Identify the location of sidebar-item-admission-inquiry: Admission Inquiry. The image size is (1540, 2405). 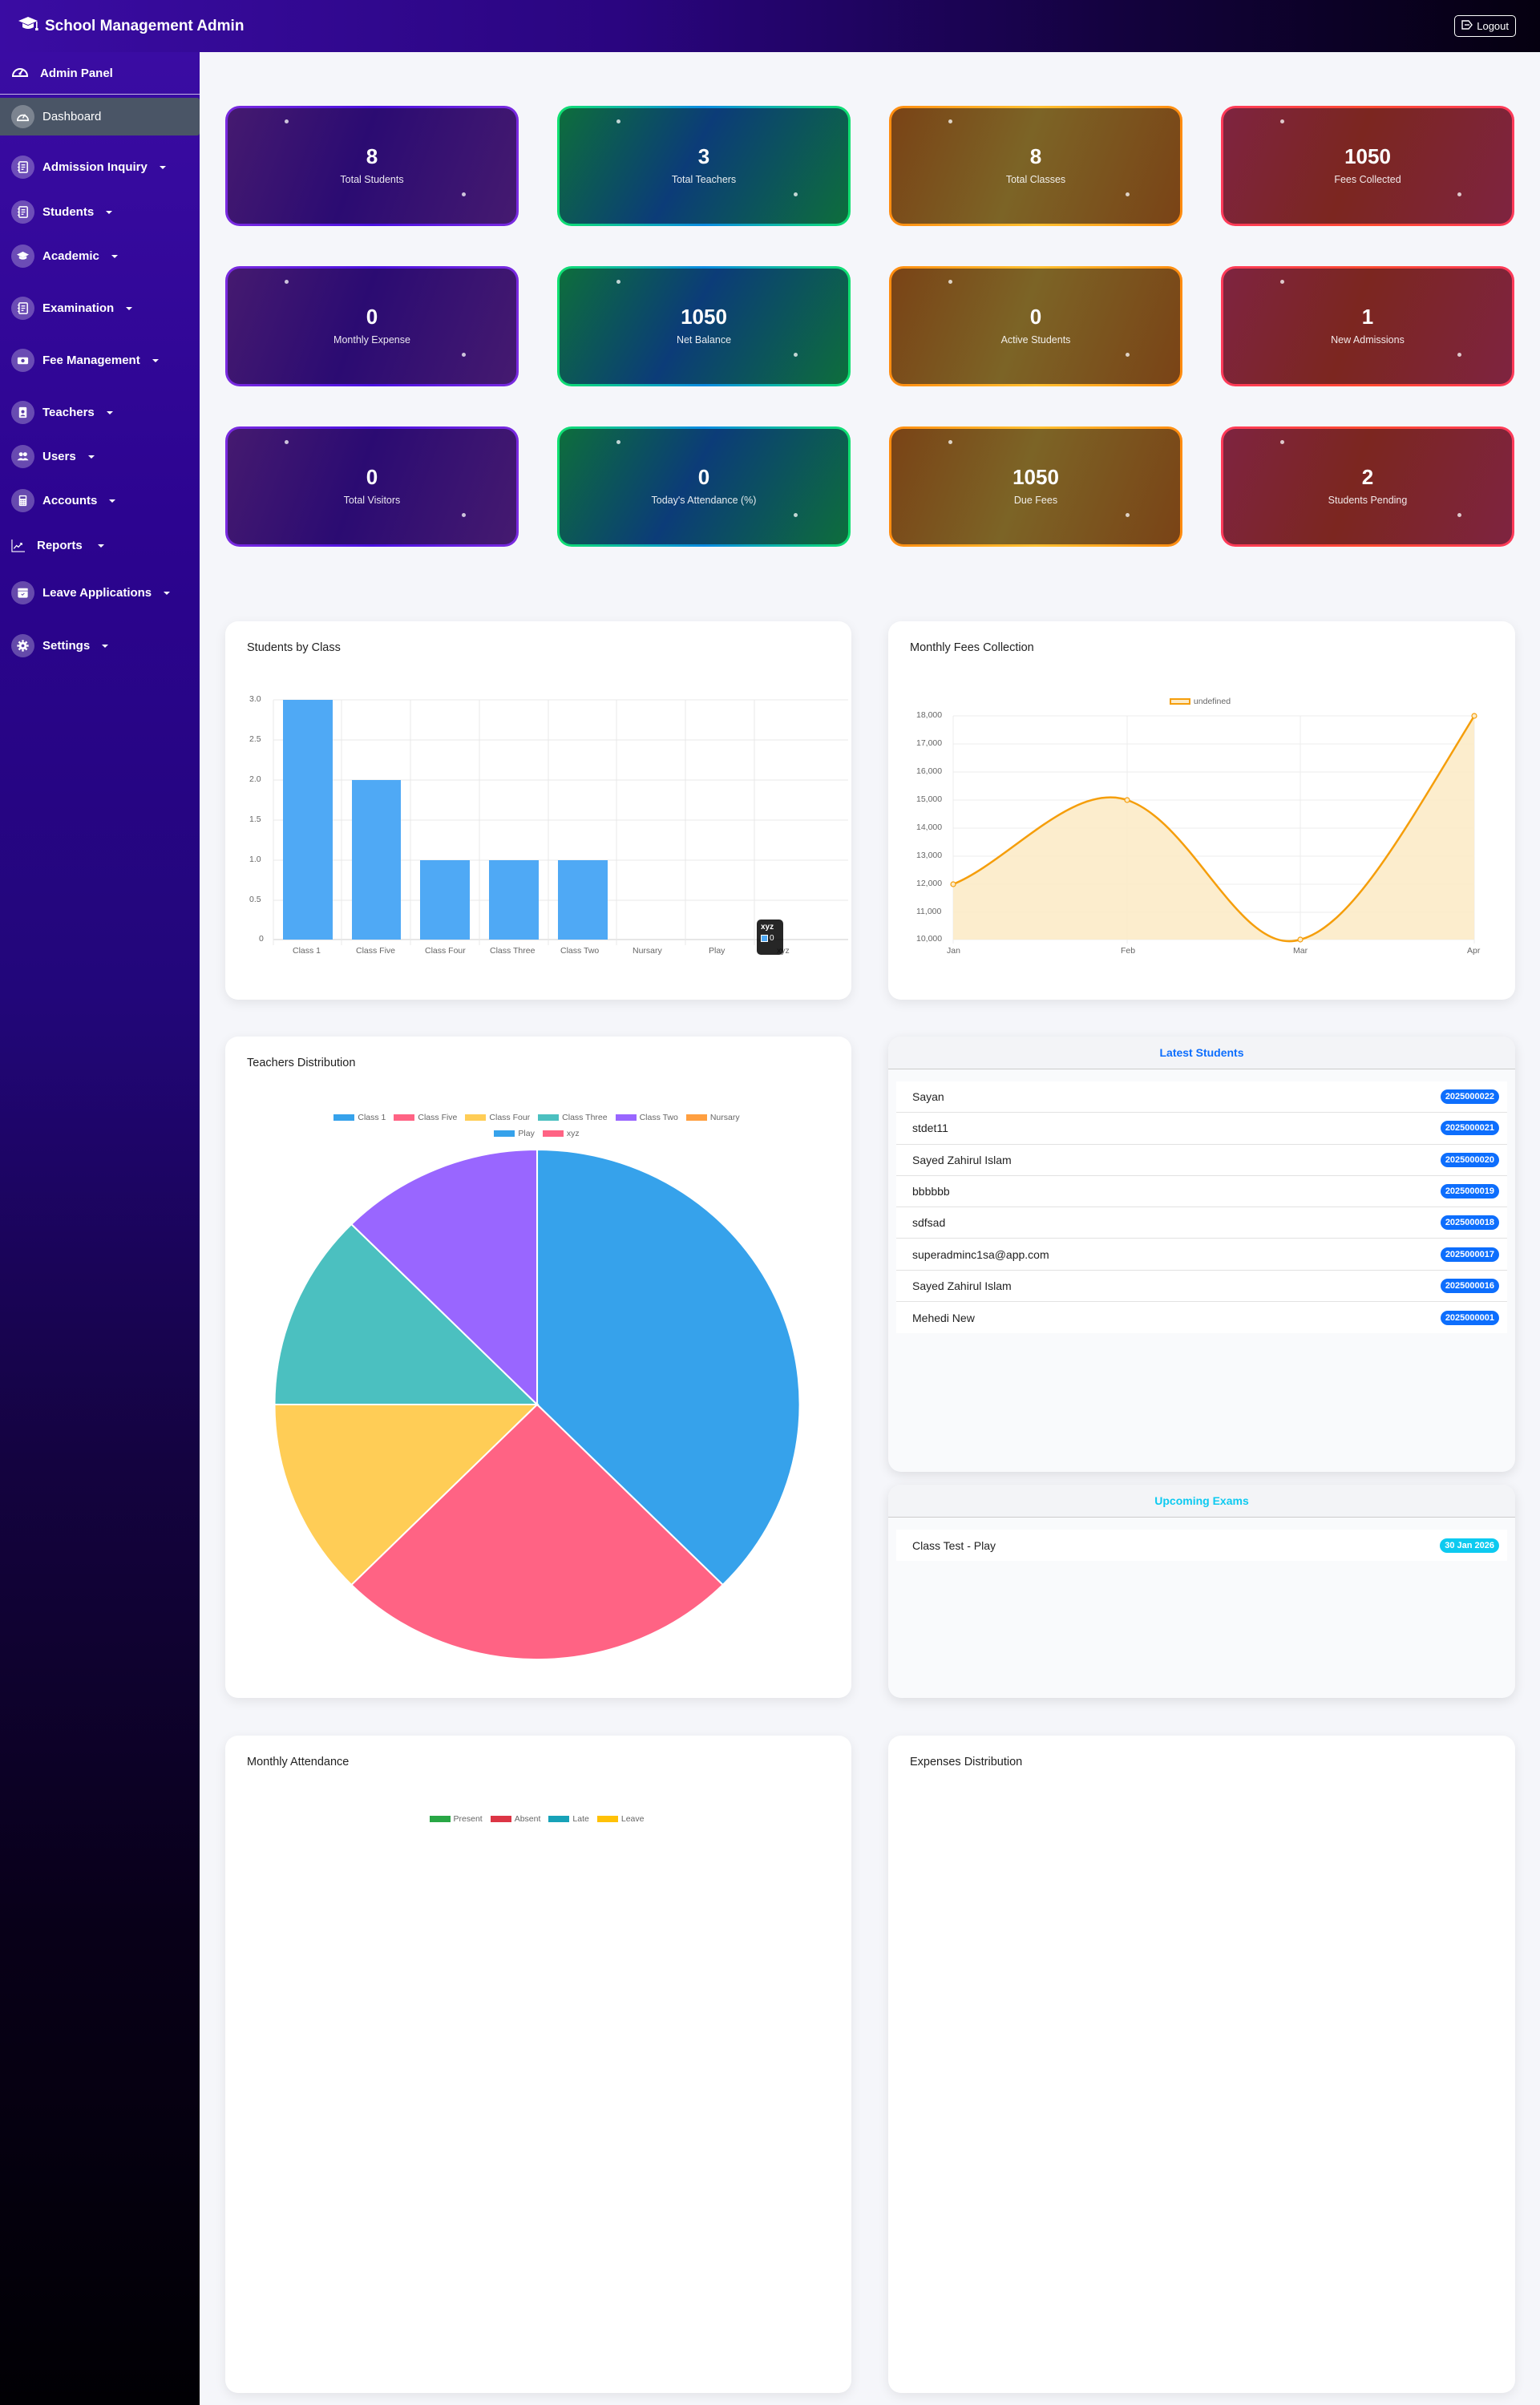
(100, 167).